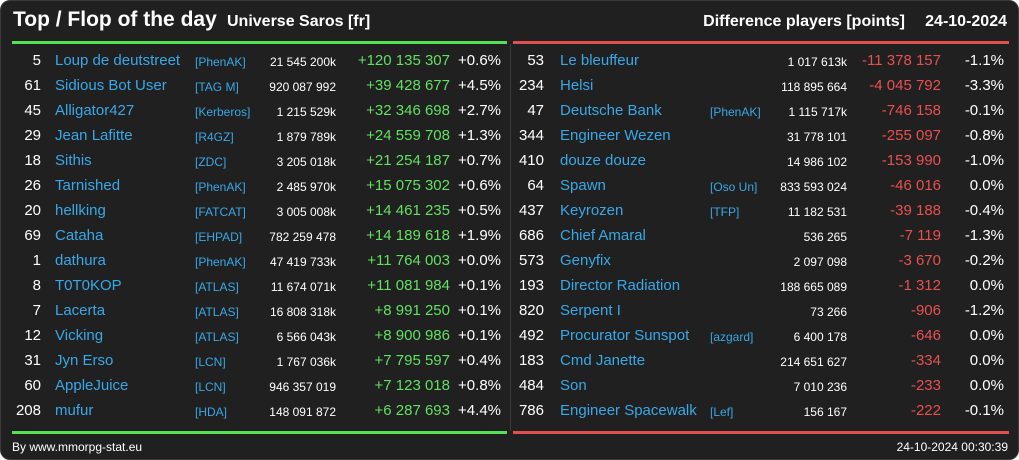 The image size is (1019, 460). What do you see at coordinates (925, 410) in the screenshot?
I see `points-difference: -222` at bounding box center [925, 410].